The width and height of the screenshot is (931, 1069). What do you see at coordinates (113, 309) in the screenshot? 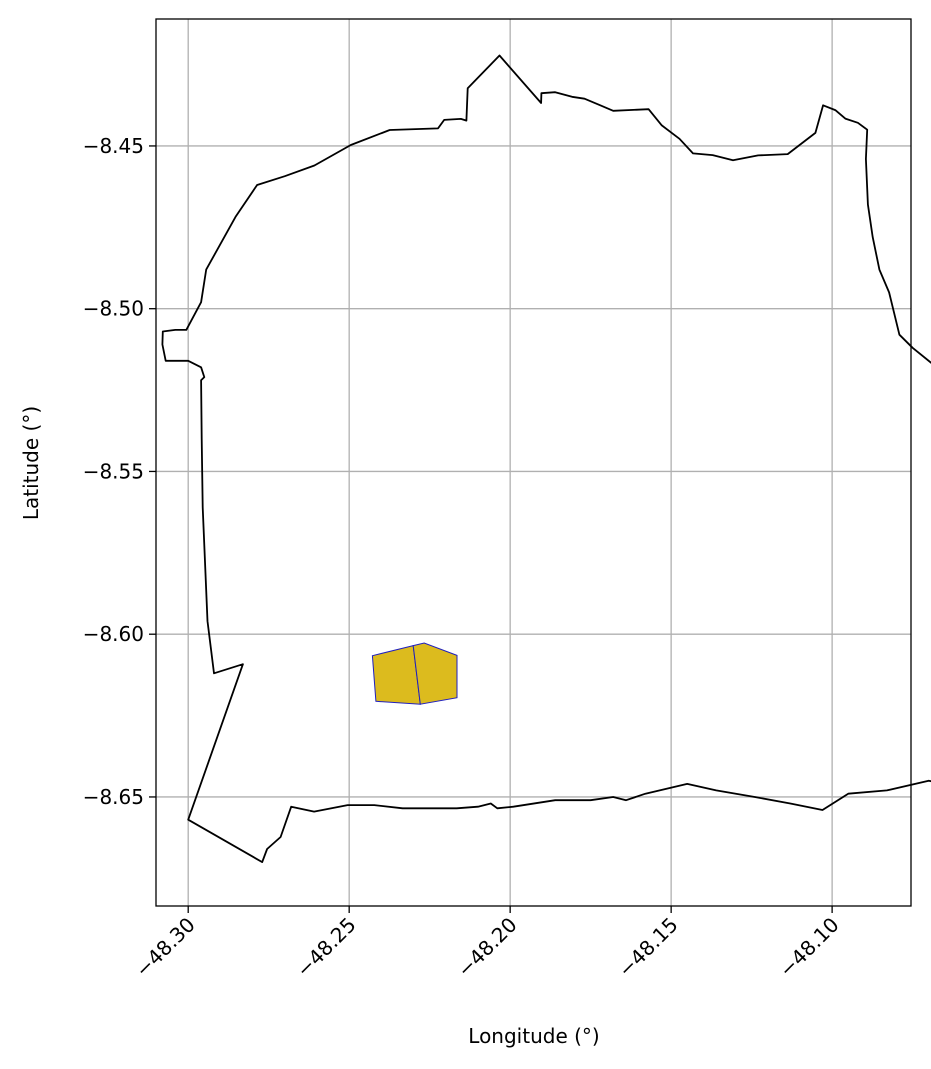
I see `y-tick-label: −8.50` at bounding box center [113, 309].